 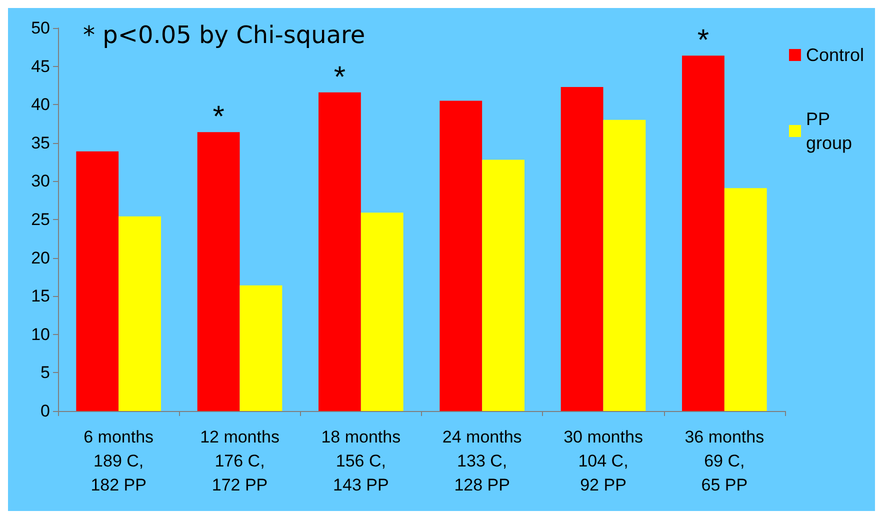 I want to click on y-tick-label: 40, so click(x=40, y=104).